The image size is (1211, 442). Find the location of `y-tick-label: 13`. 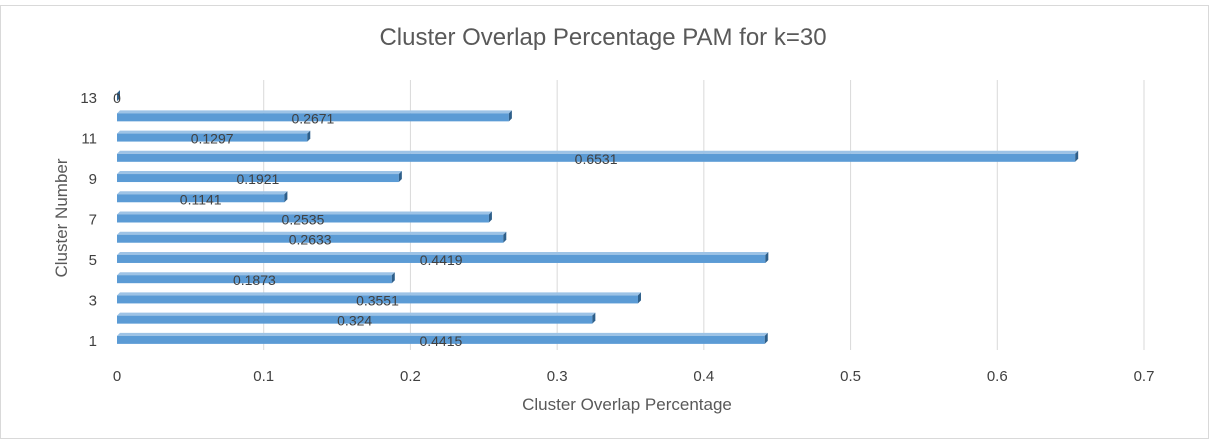

y-tick-label: 13 is located at coordinates (88, 98).